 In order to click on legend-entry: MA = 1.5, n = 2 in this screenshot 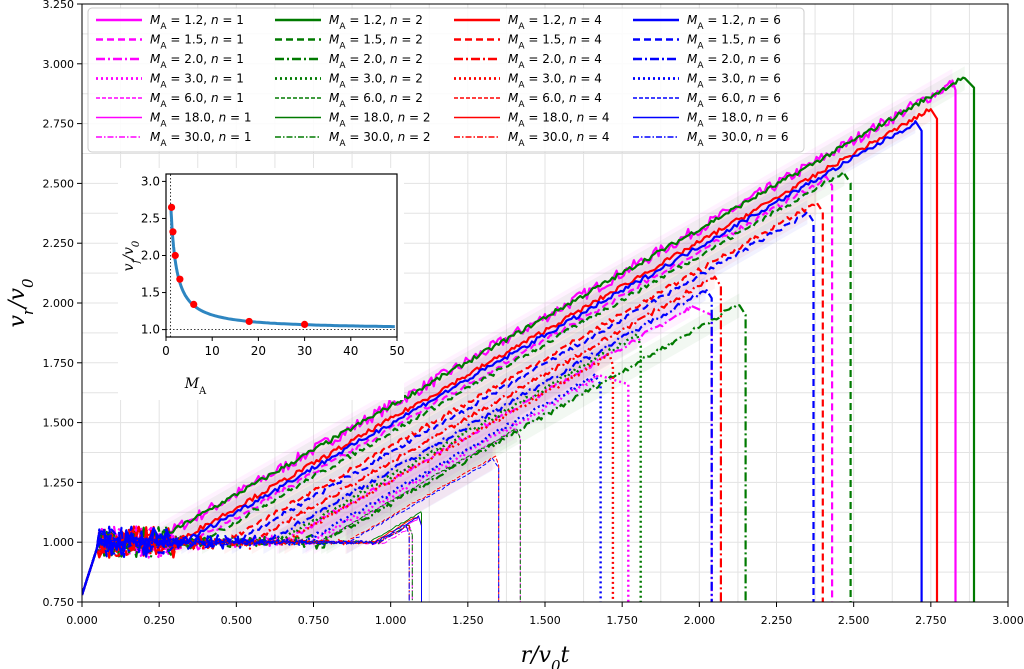, I will do `click(376, 42)`.